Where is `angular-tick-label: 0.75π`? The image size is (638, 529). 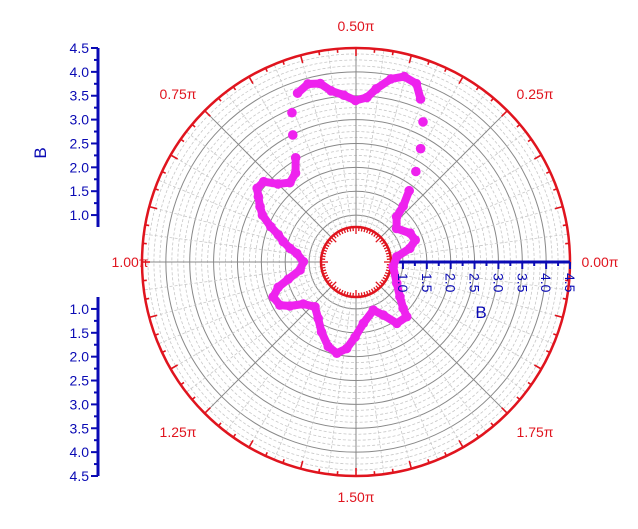
angular-tick-label: 0.75π is located at coordinates (178, 94).